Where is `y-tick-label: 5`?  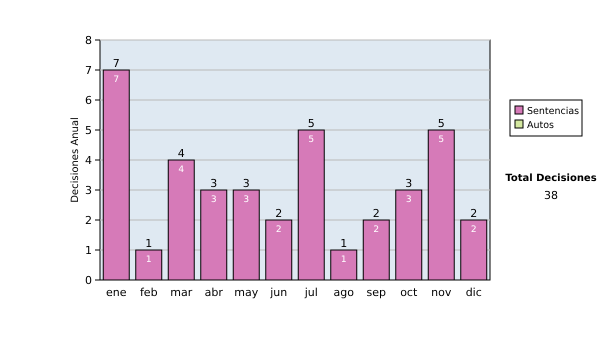 y-tick-label: 5 is located at coordinates (88, 130).